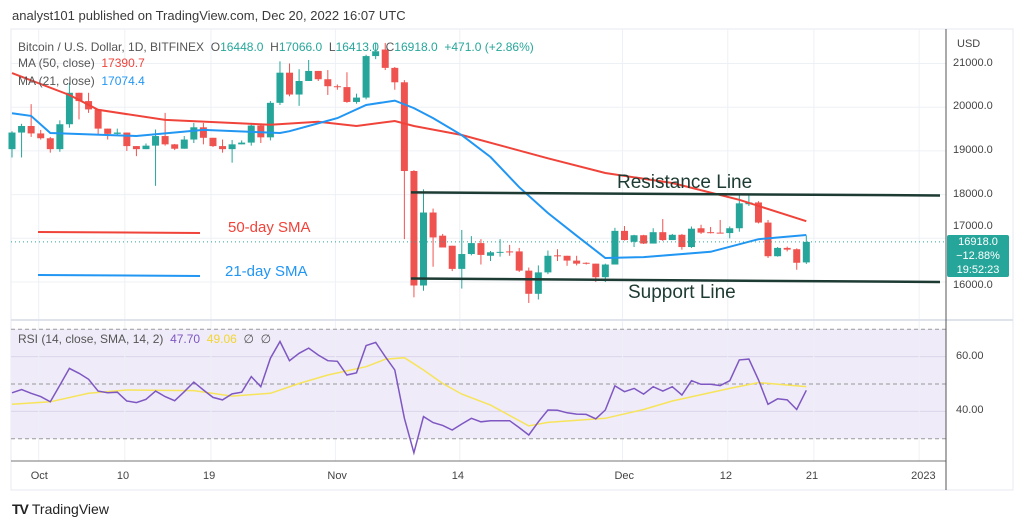 The height and width of the screenshot is (528, 1024). I want to click on ma50-legend: MA (50, close) 17390.7, so click(81, 63).